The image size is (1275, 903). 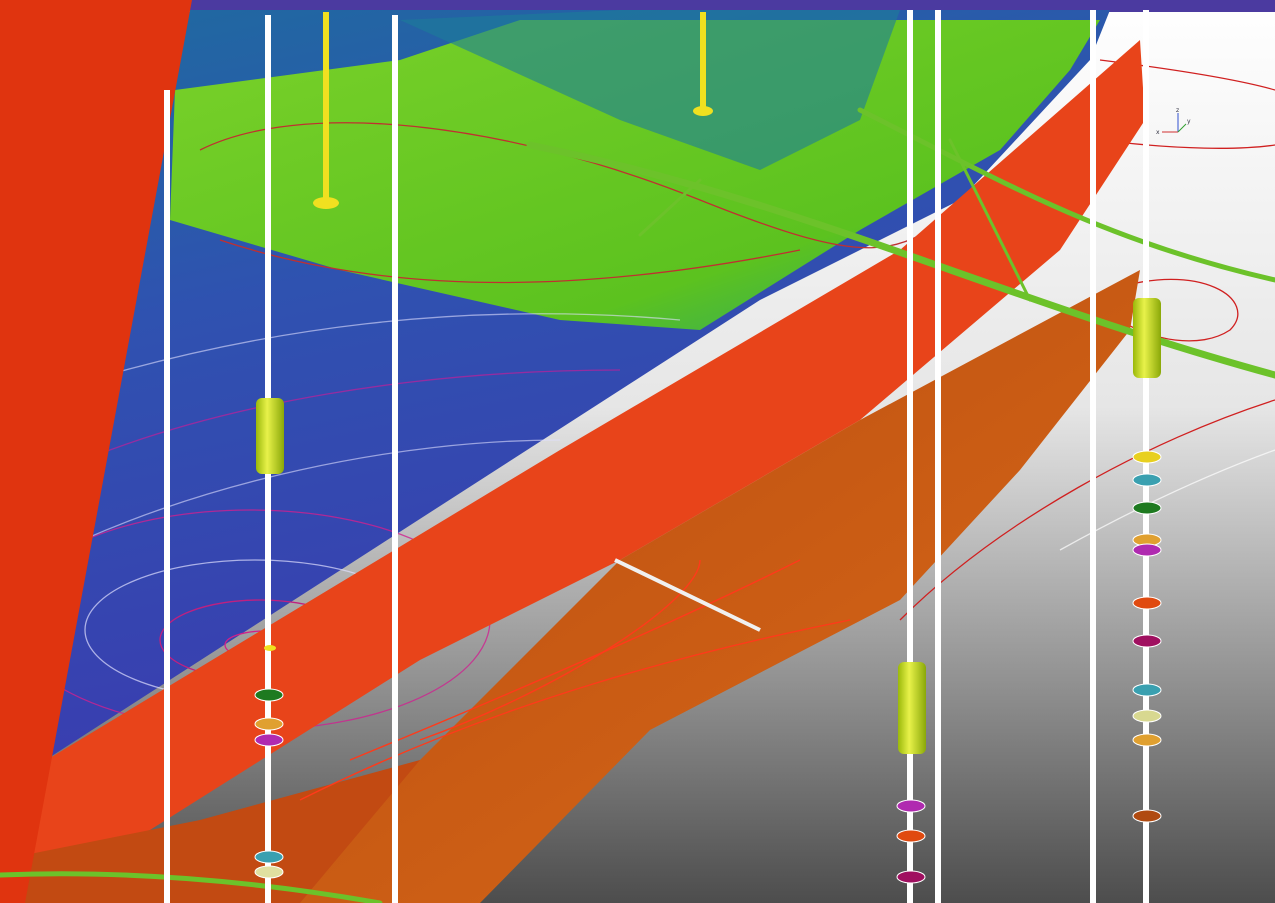 I want to click on axis-y-label: y, so click(x=1189, y=121).